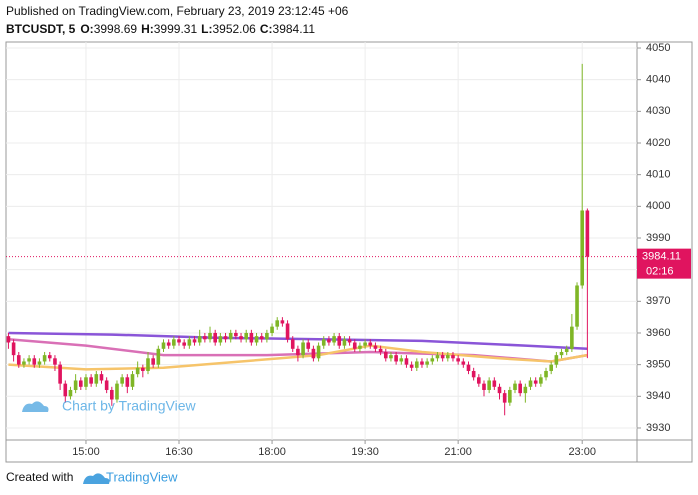  What do you see at coordinates (658, 175) in the screenshot?
I see `y-tick-label: 4010` at bounding box center [658, 175].